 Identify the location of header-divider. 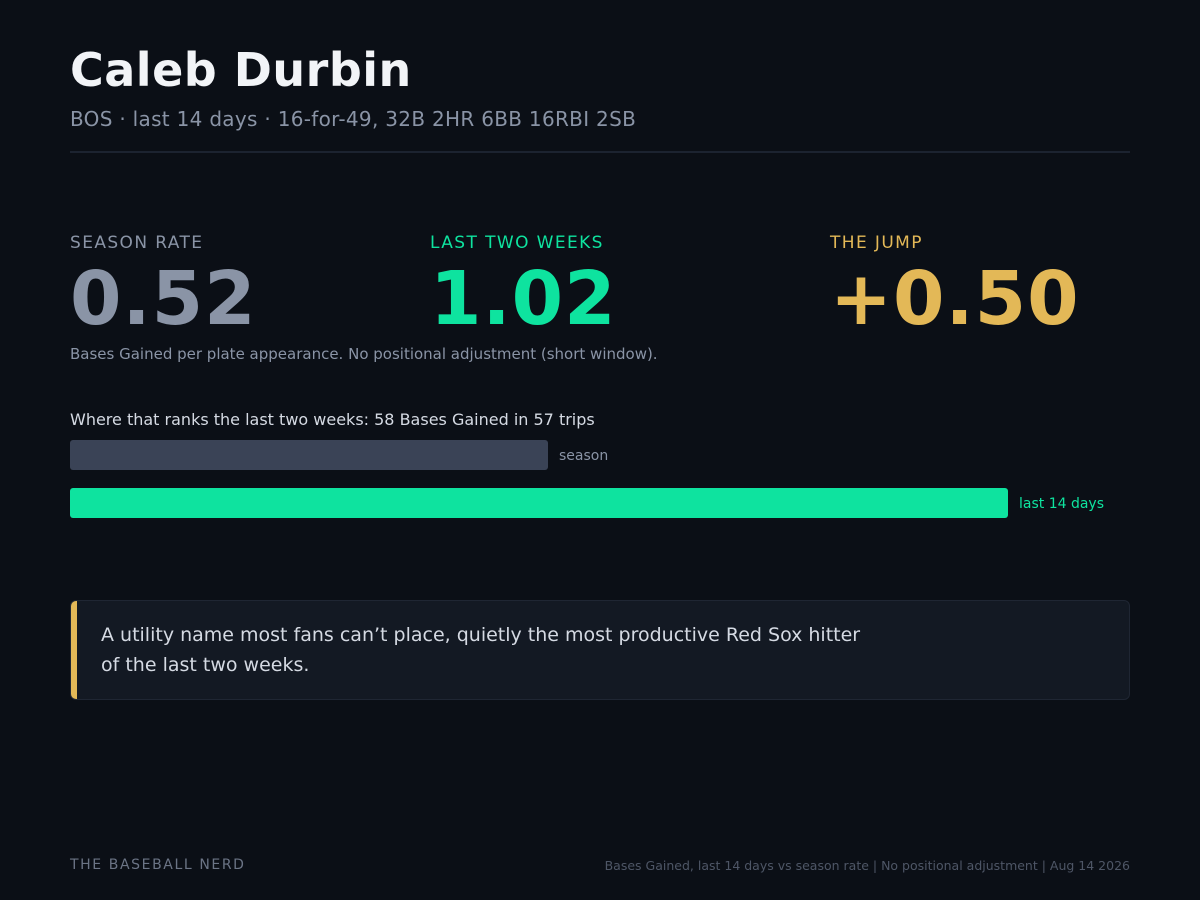
(600, 152).